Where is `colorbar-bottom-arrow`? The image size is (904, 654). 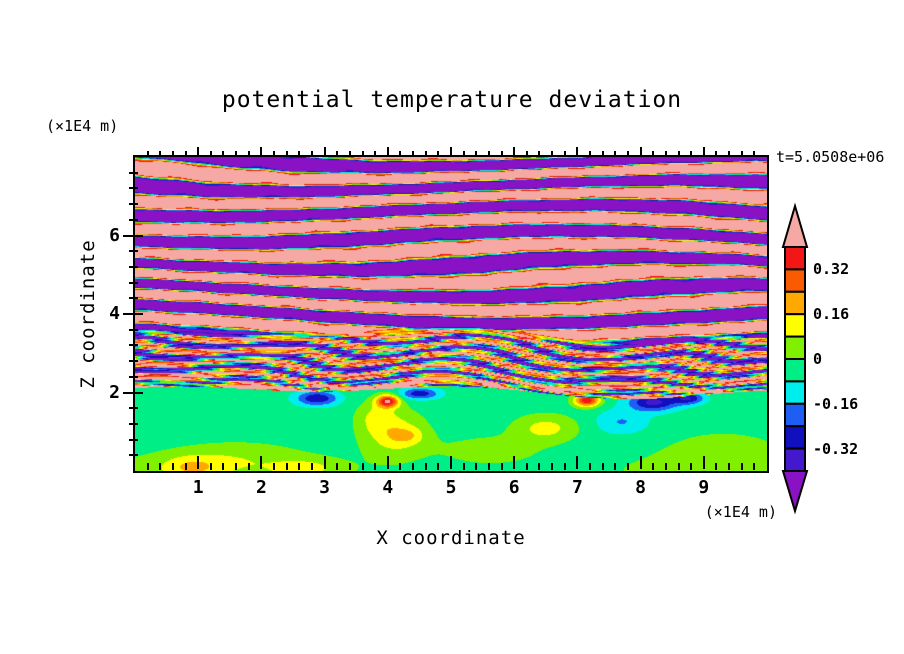
colorbar-bottom-arrow is located at coordinates (795, 492).